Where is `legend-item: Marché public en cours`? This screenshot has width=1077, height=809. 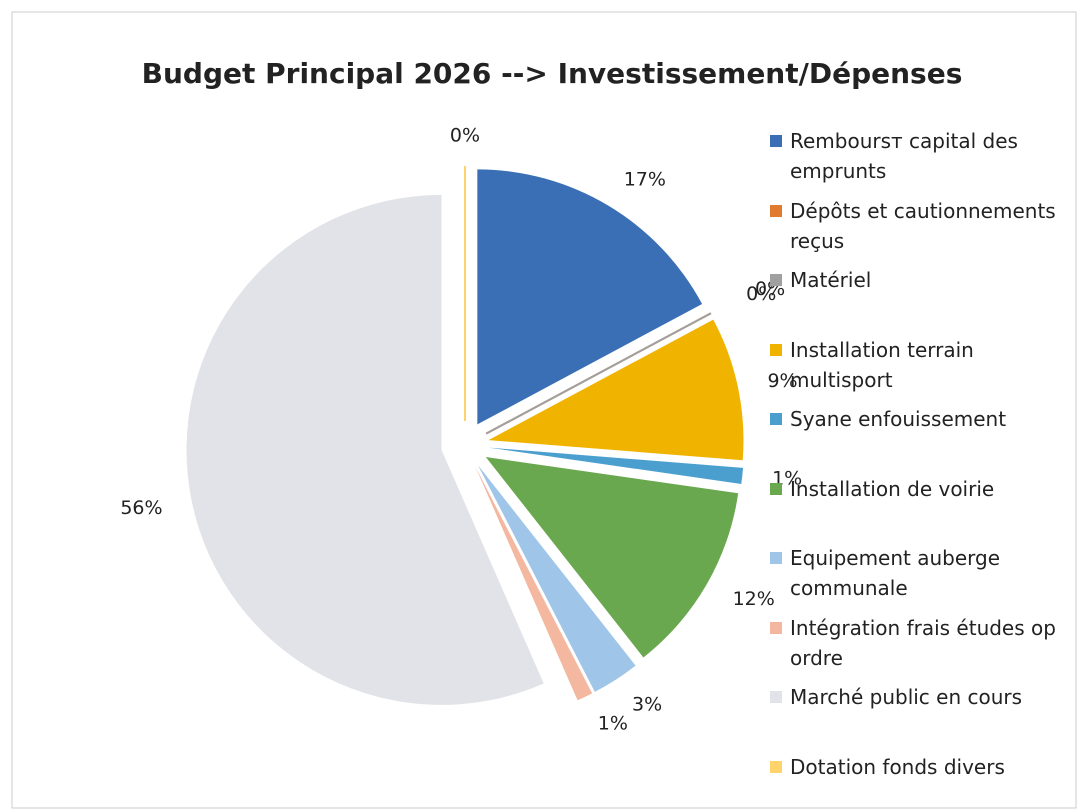
legend-item: Marché public en cours is located at coordinates (920, 697).